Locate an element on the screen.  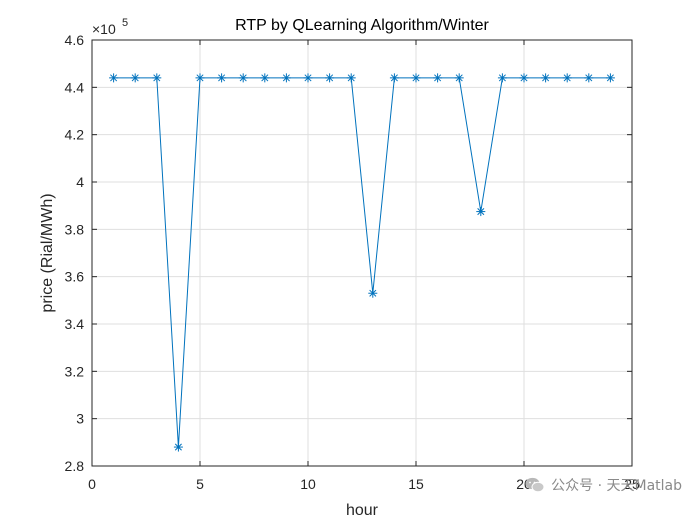
x-tick-label: 25 is located at coordinates (632, 484).